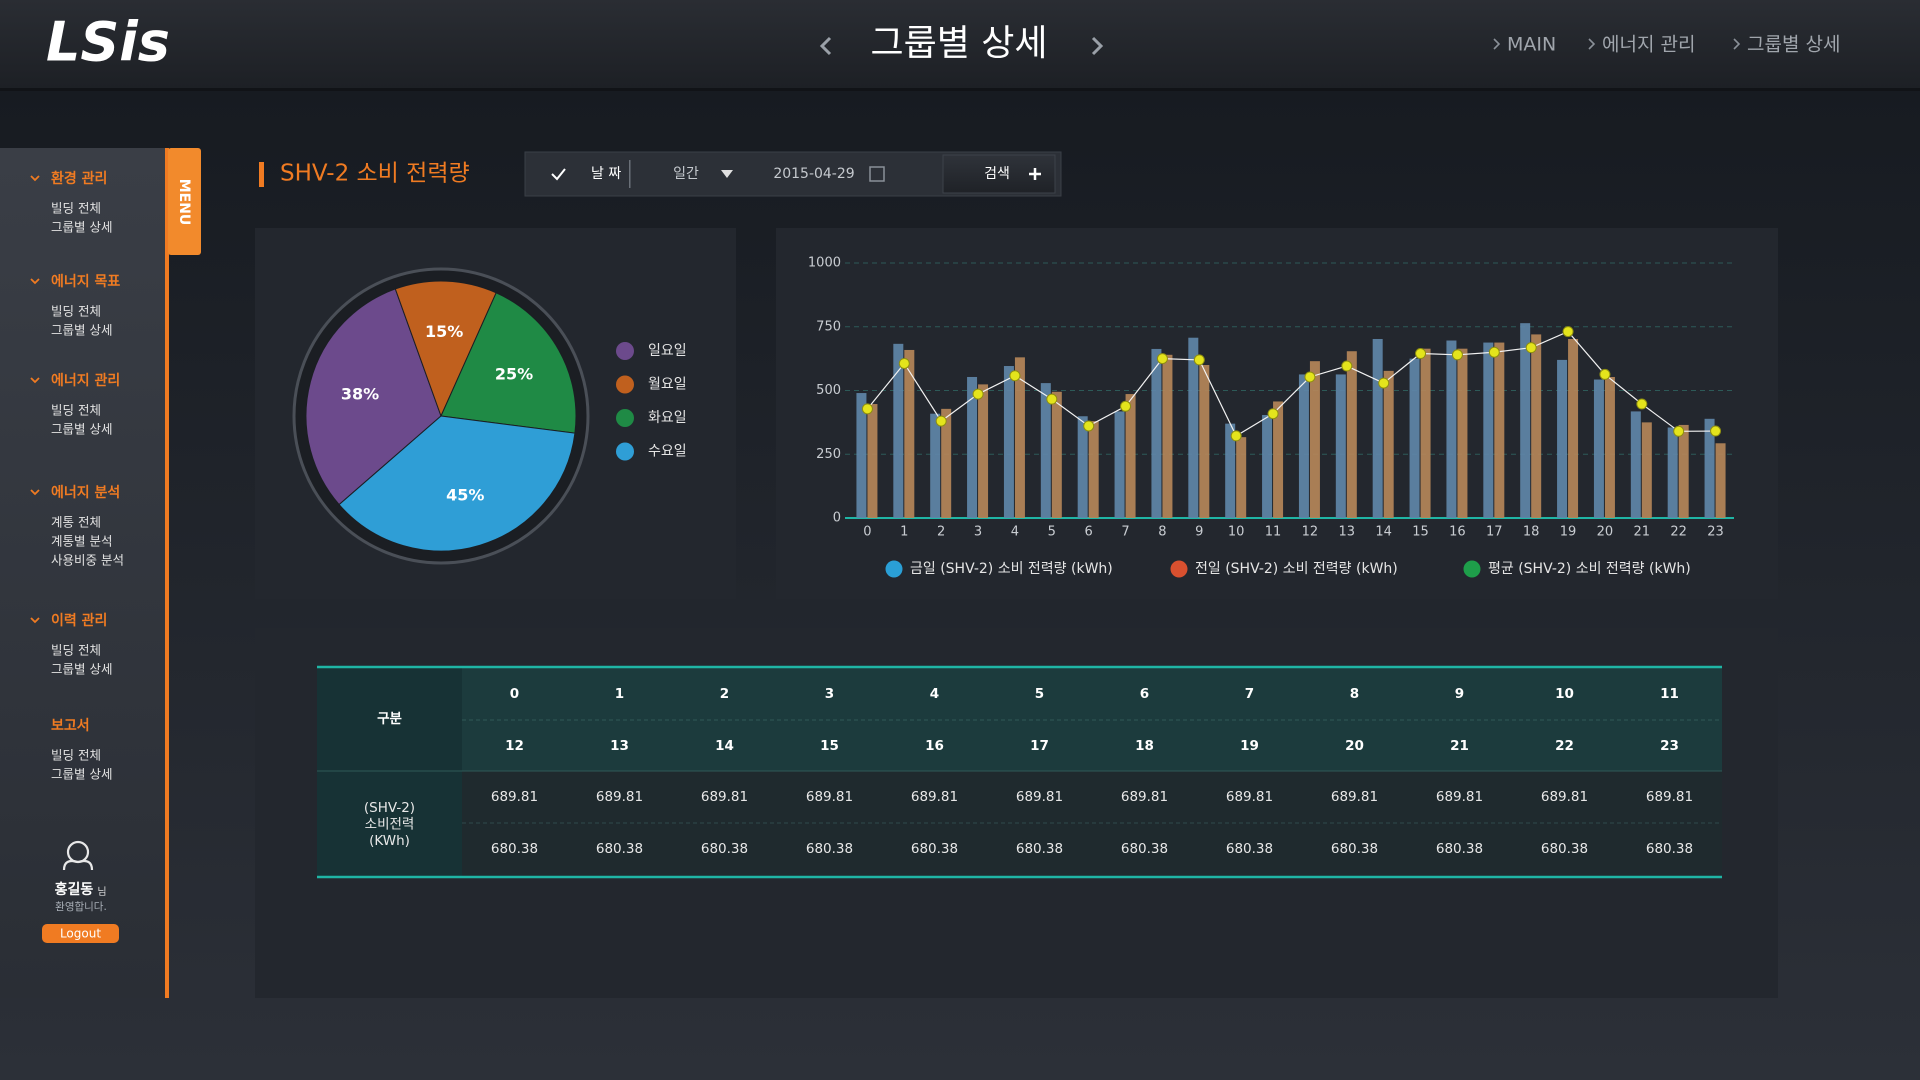 The image size is (1920, 1080). What do you see at coordinates (35, 281) in the screenshot?
I see `chevron` at bounding box center [35, 281].